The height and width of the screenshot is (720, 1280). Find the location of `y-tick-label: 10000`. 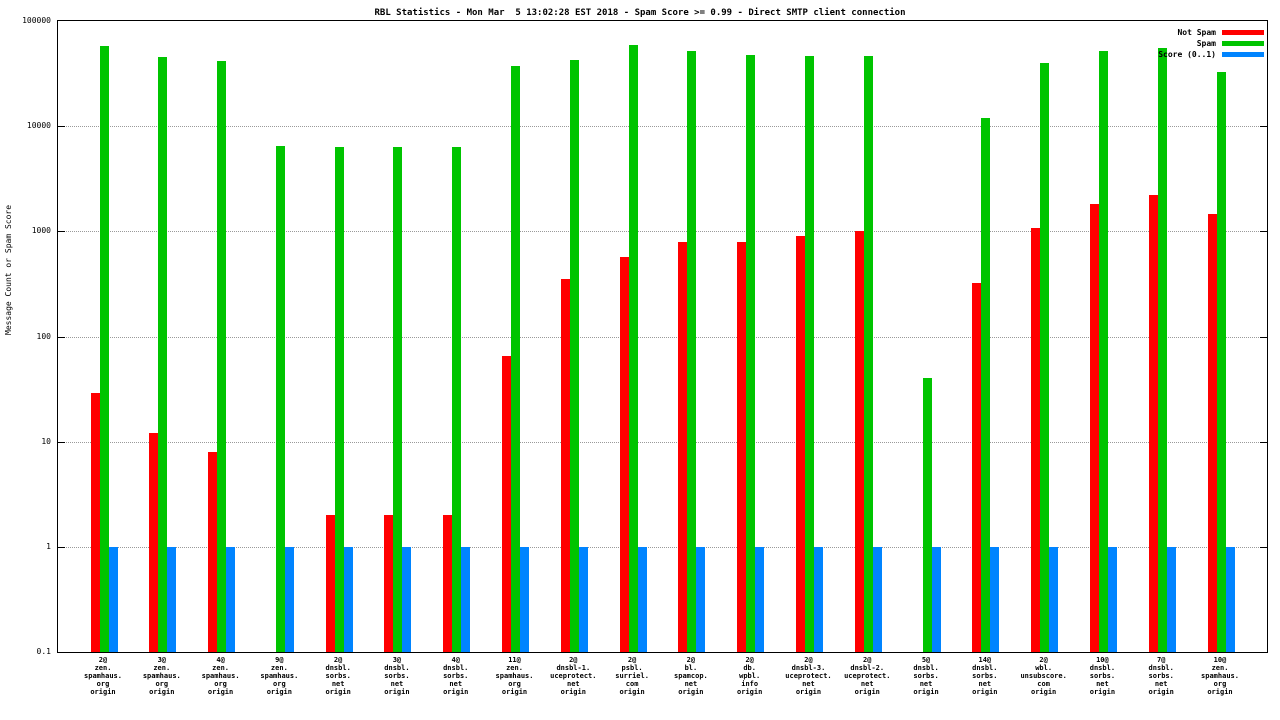

y-tick-label: 10000 is located at coordinates (38, 126).